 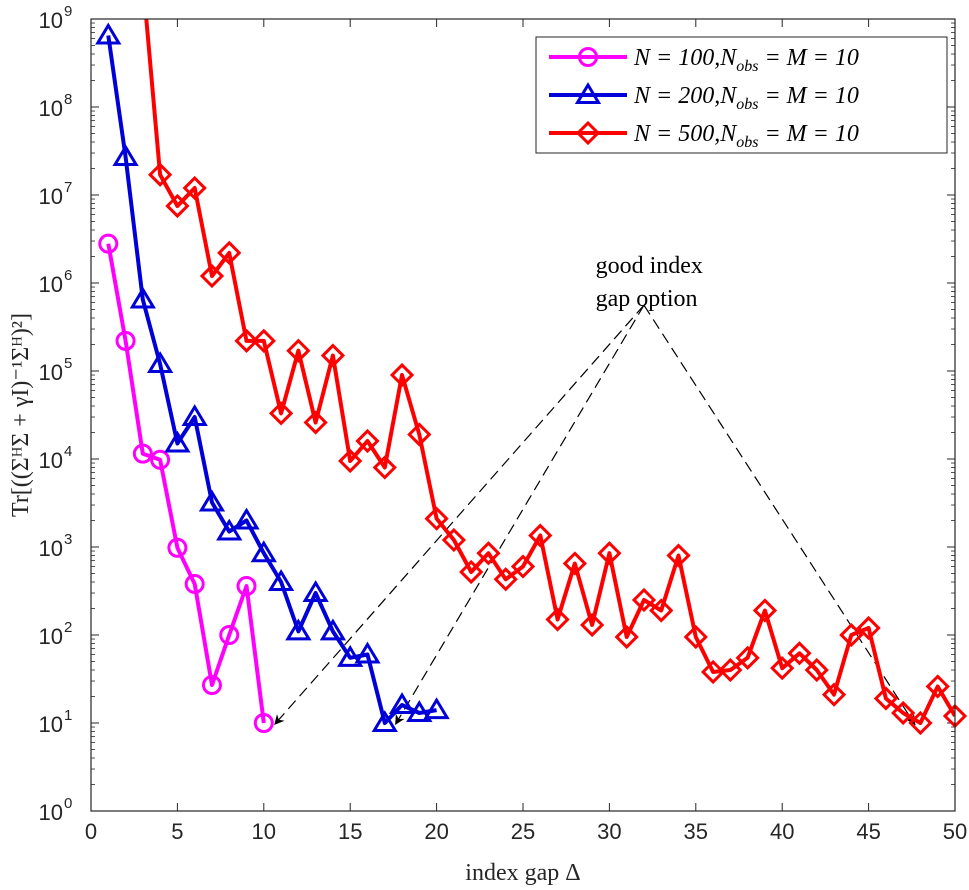 I want to click on x-tick-label: 50, so click(x=955, y=831).